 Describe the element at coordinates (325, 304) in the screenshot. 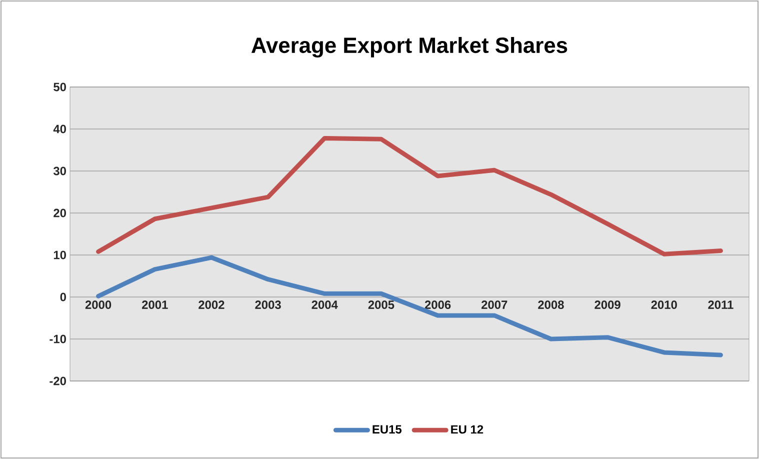

I see `x-tick-label: 2004` at that location.